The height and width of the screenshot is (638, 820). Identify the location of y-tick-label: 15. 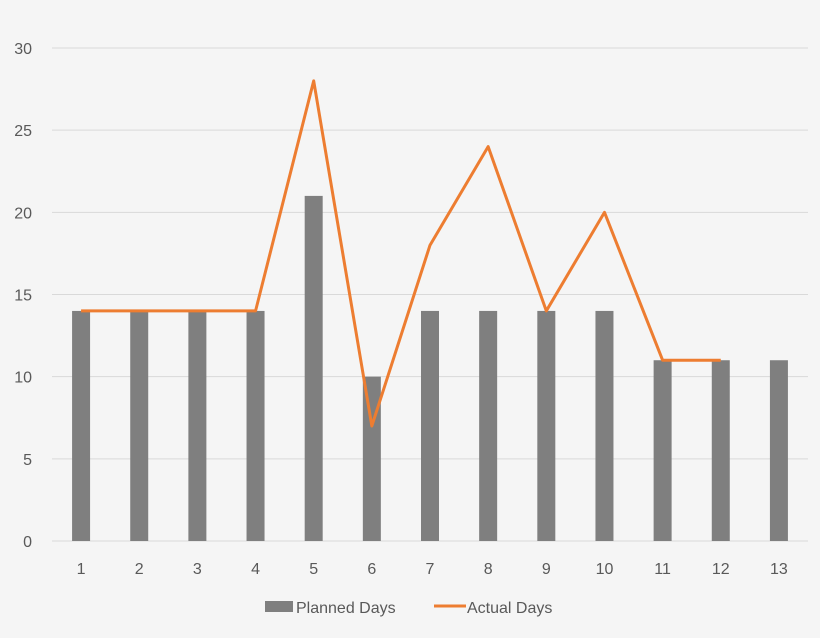
(23, 296).